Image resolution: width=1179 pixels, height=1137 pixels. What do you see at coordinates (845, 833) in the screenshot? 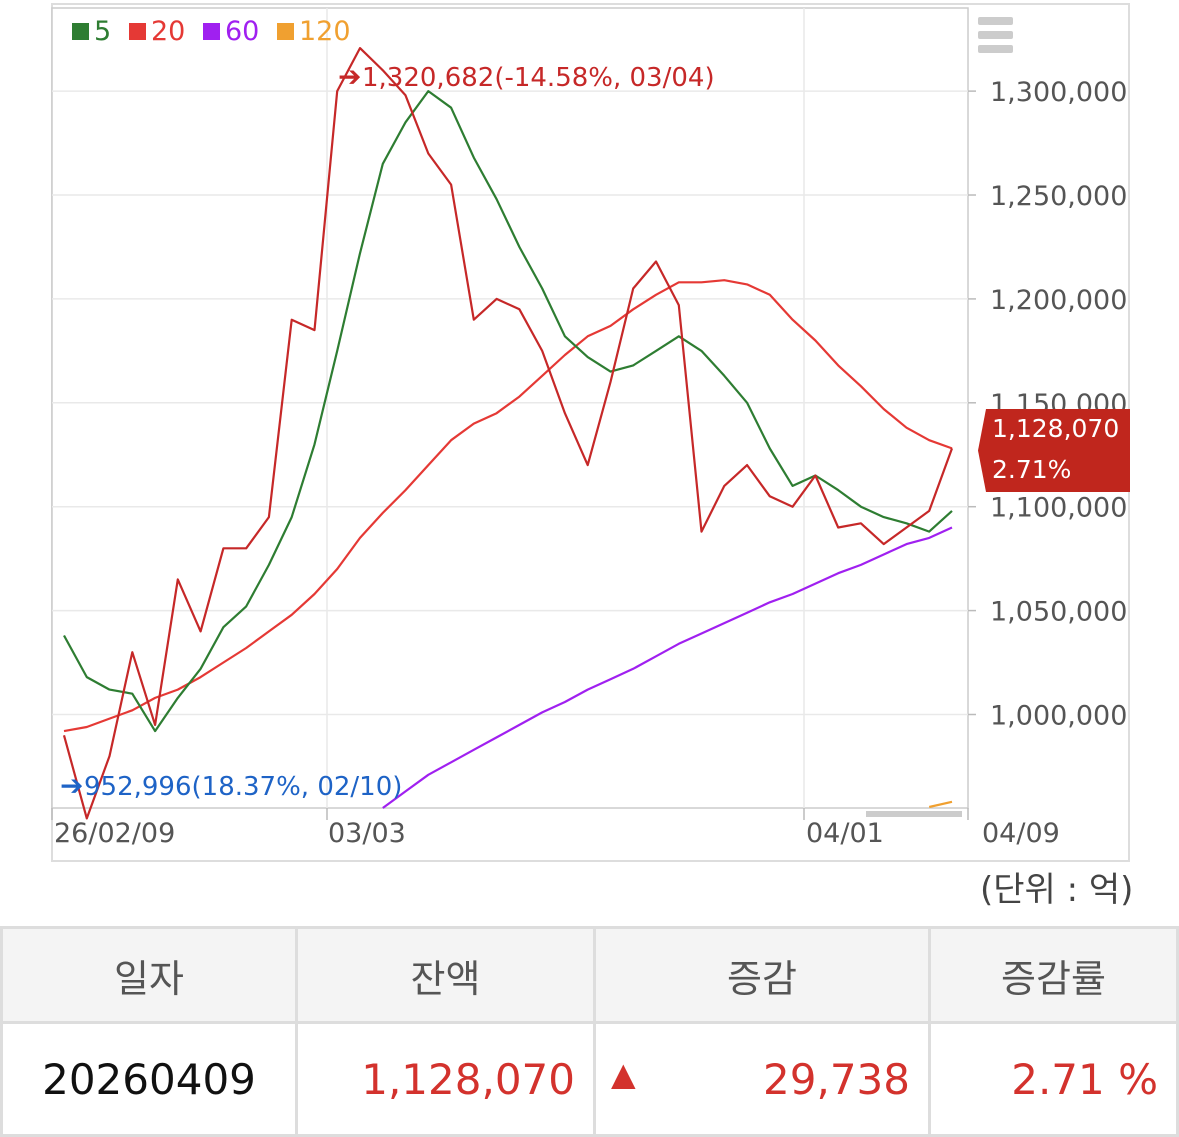
I see `x-tick-label: 04/01` at bounding box center [845, 833].